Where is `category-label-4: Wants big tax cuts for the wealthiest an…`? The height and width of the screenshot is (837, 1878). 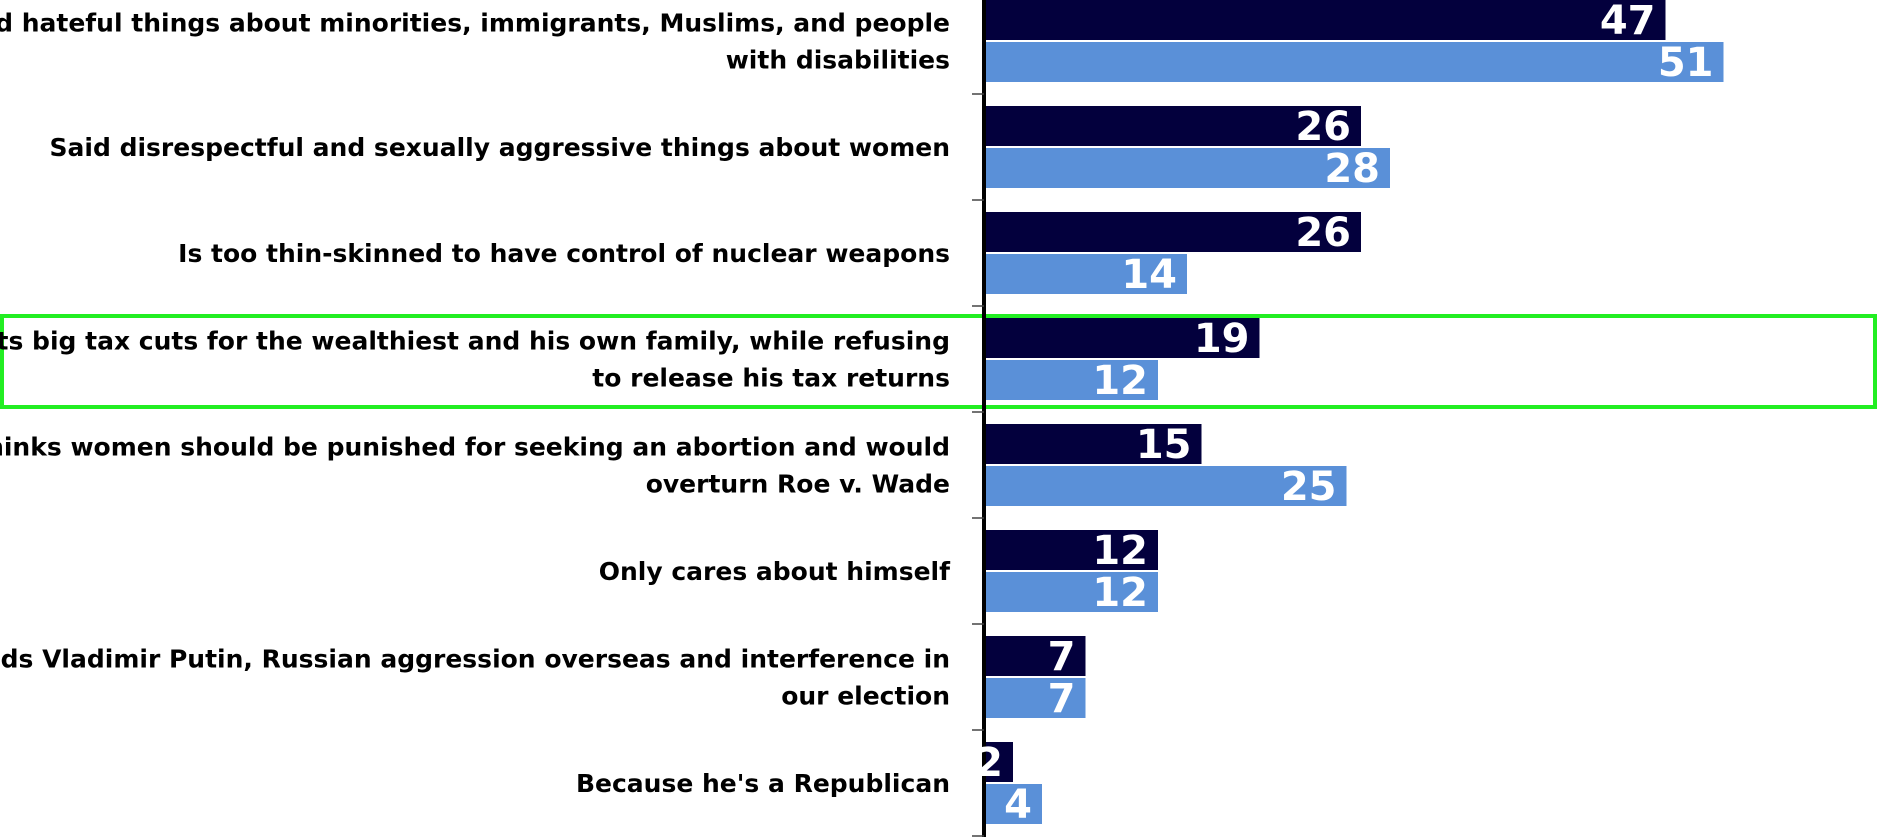 category-label-4: Wants big tax cuts for the wealthiest an… is located at coordinates (475, 341).